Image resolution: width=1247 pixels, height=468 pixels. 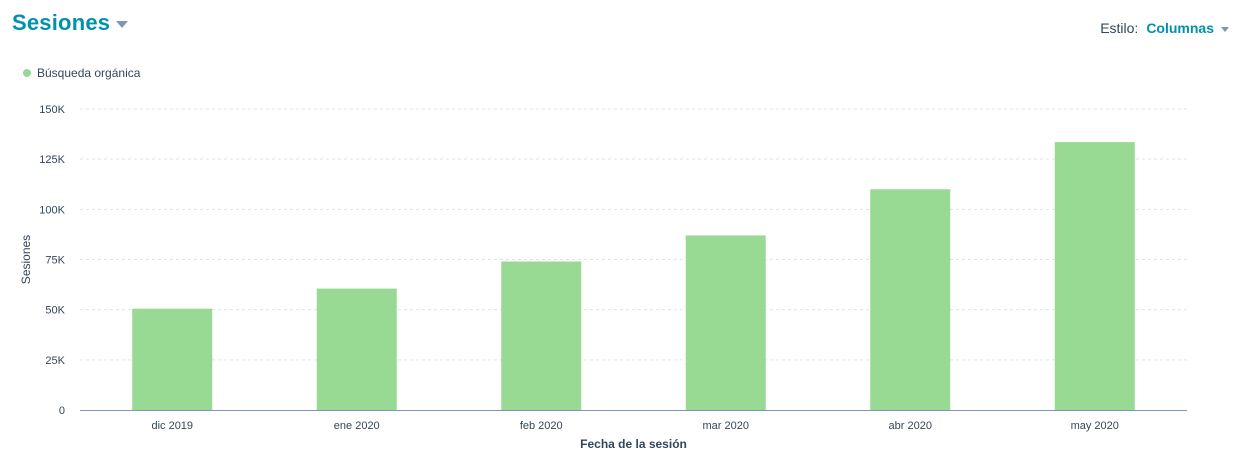 What do you see at coordinates (172, 426) in the screenshot?
I see `x-tick-label: dic 2019` at bounding box center [172, 426].